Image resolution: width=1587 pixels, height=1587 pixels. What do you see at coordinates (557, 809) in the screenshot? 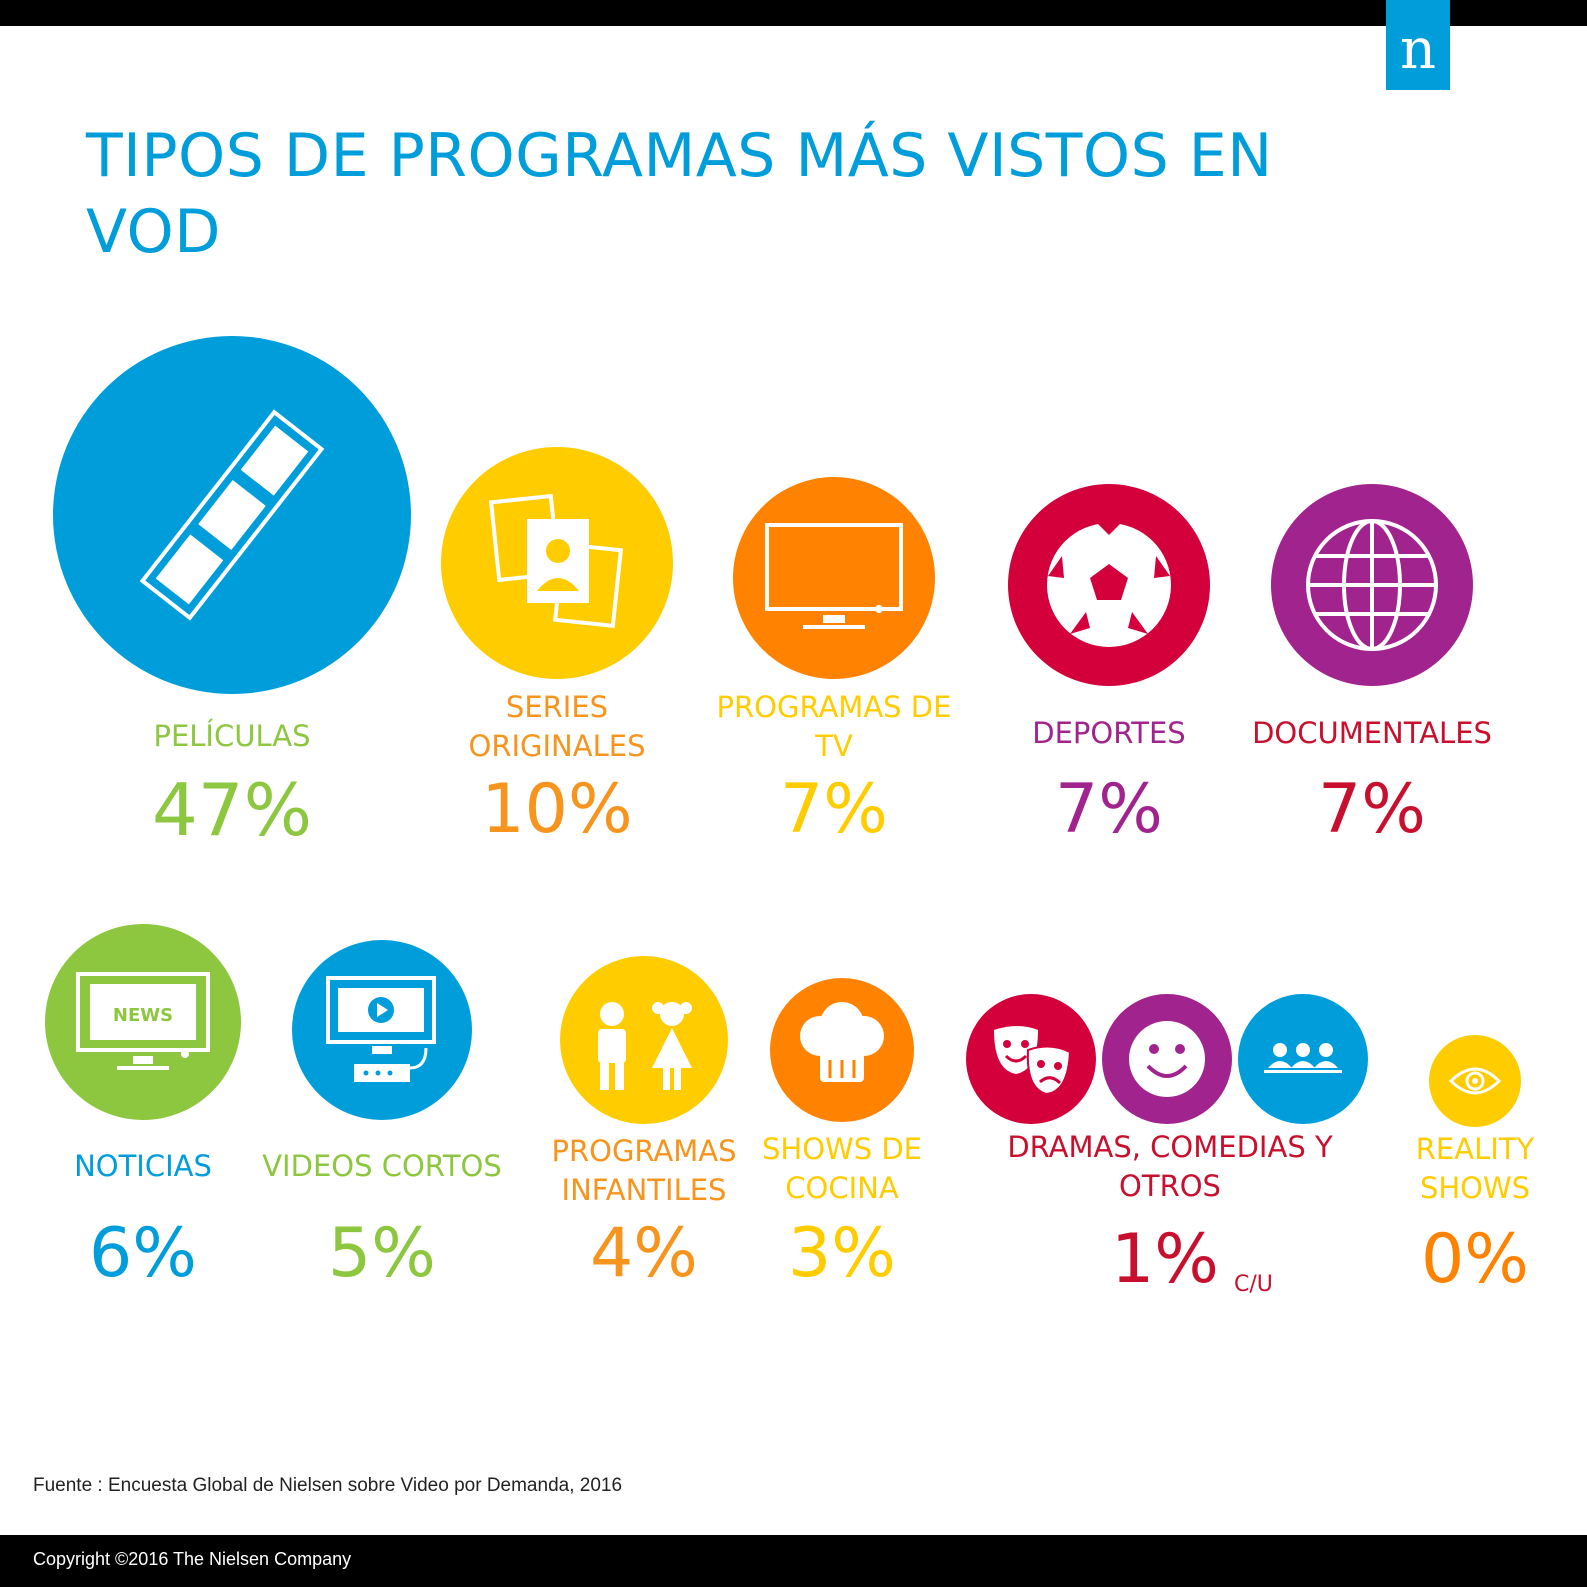
I see `category-value: 10%` at bounding box center [557, 809].